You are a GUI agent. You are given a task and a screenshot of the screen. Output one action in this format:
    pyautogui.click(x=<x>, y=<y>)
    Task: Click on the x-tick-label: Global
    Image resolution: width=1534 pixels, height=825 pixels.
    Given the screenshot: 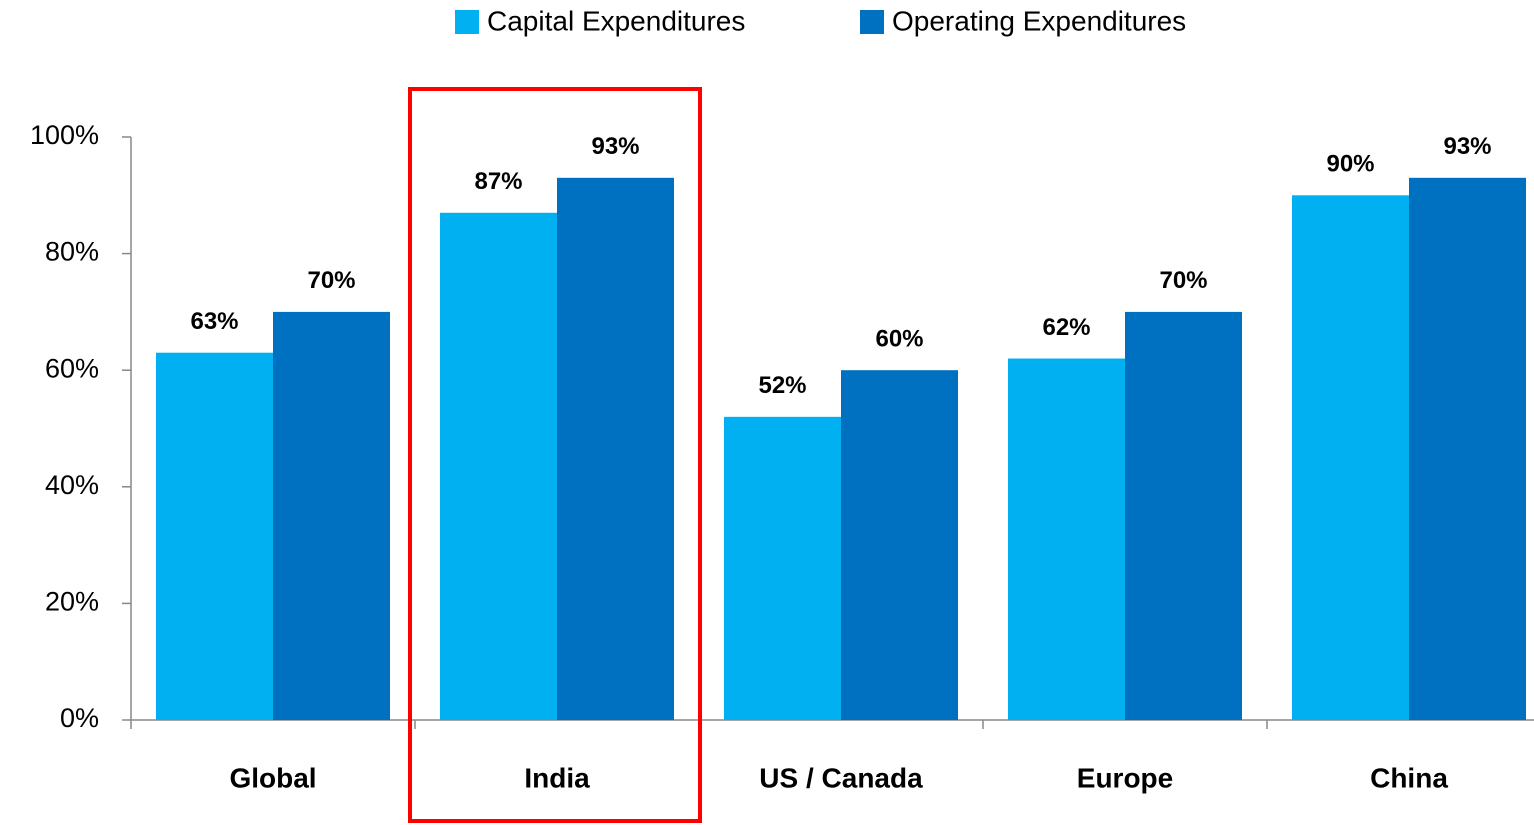 What is the action you would take?
    pyautogui.click(x=272, y=777)
    